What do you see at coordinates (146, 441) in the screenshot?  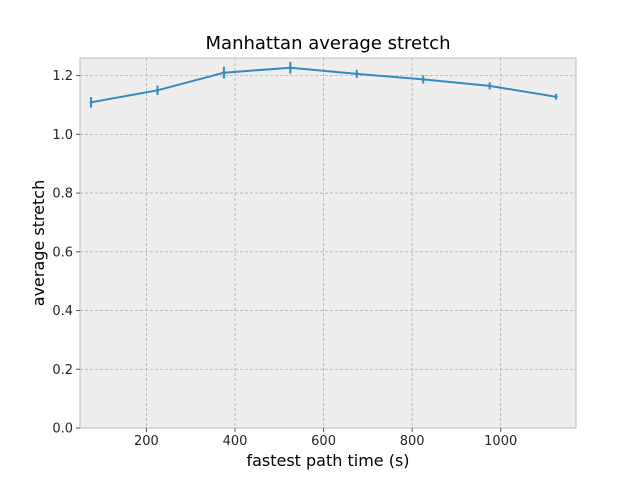 I see `x-tick-label: 200` at bounding box center [146, 441].